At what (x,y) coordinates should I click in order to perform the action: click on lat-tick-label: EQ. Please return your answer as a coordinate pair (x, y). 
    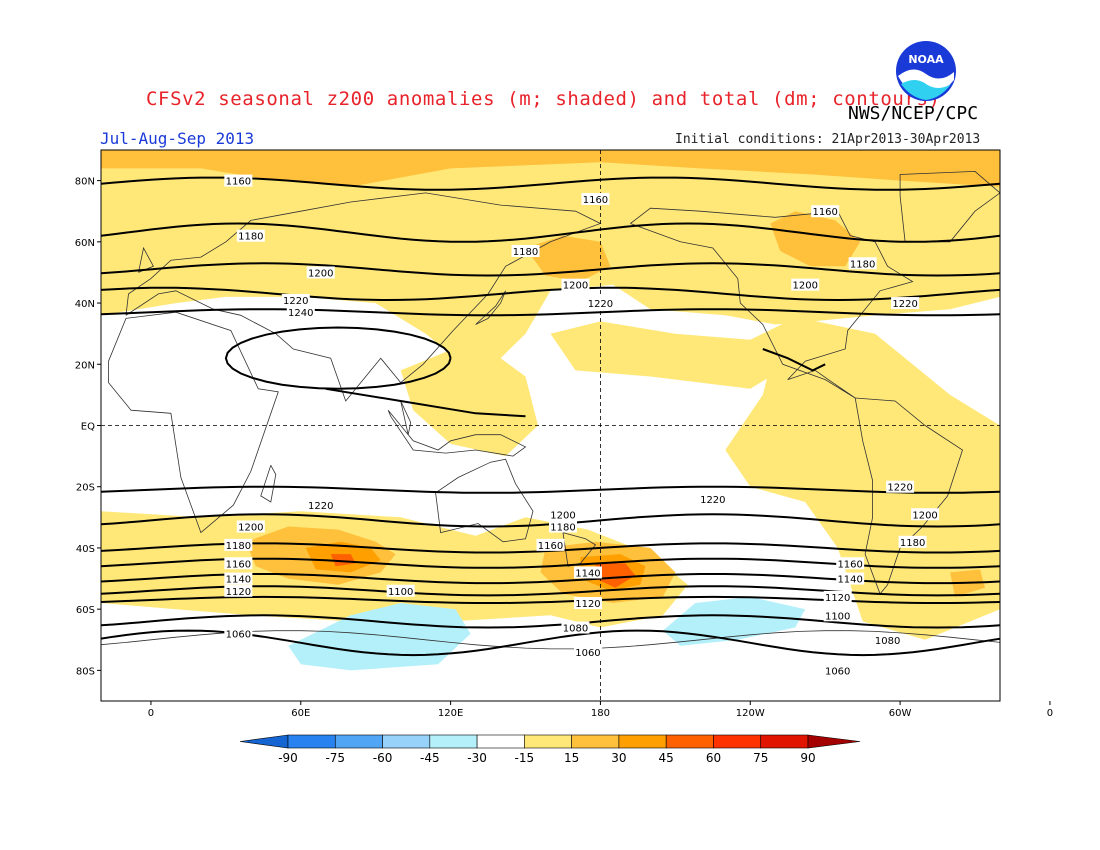
    Looking at the image, I should click on (88, 427).